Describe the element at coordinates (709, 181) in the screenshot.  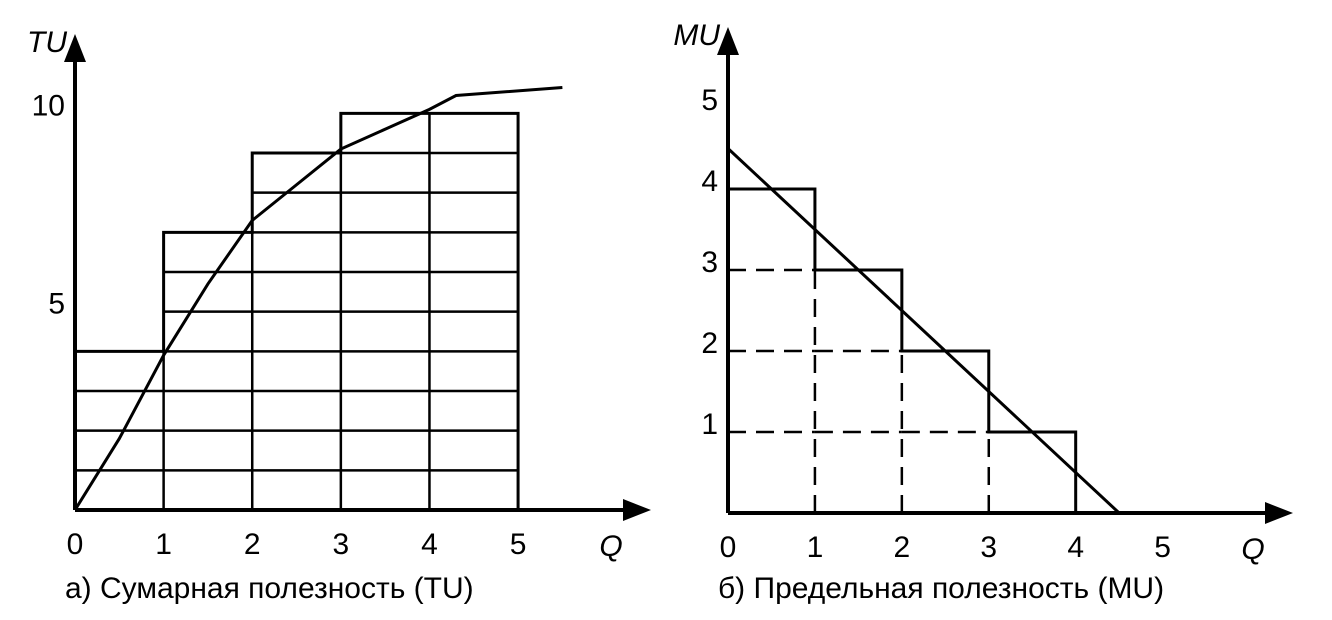
I see `y-tick-label: 4` at that location.